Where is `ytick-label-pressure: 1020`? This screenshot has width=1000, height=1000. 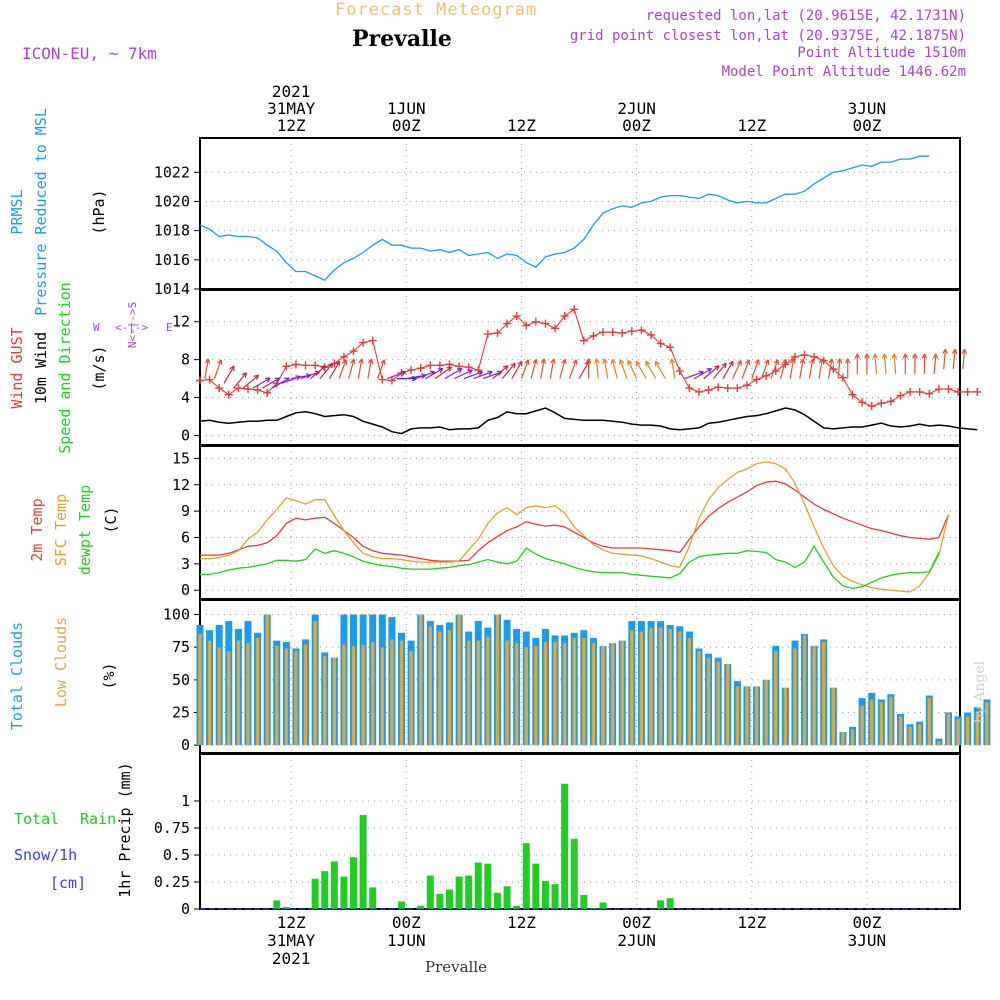 ytick-label-pressure: 1020 is located at coordinates (172, 201).